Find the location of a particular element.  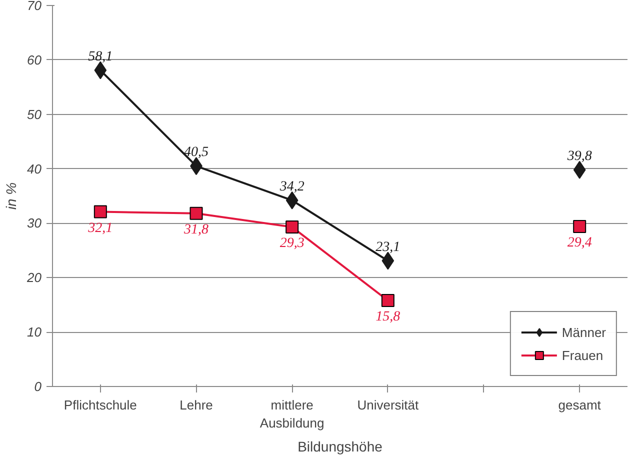

x-tick-label: Lehre is located at coordinates (196, 405).